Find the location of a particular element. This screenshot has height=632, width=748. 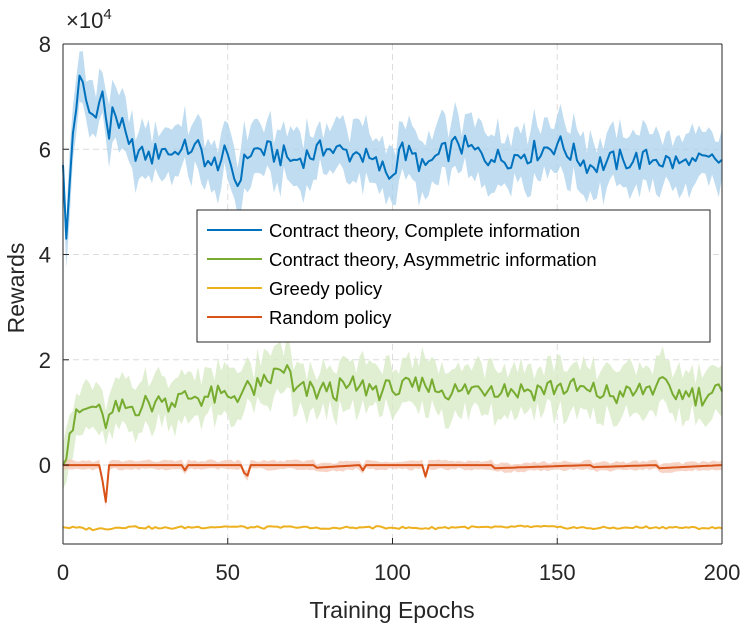

exponent-power: 4 is located at coordinates (107, 14).